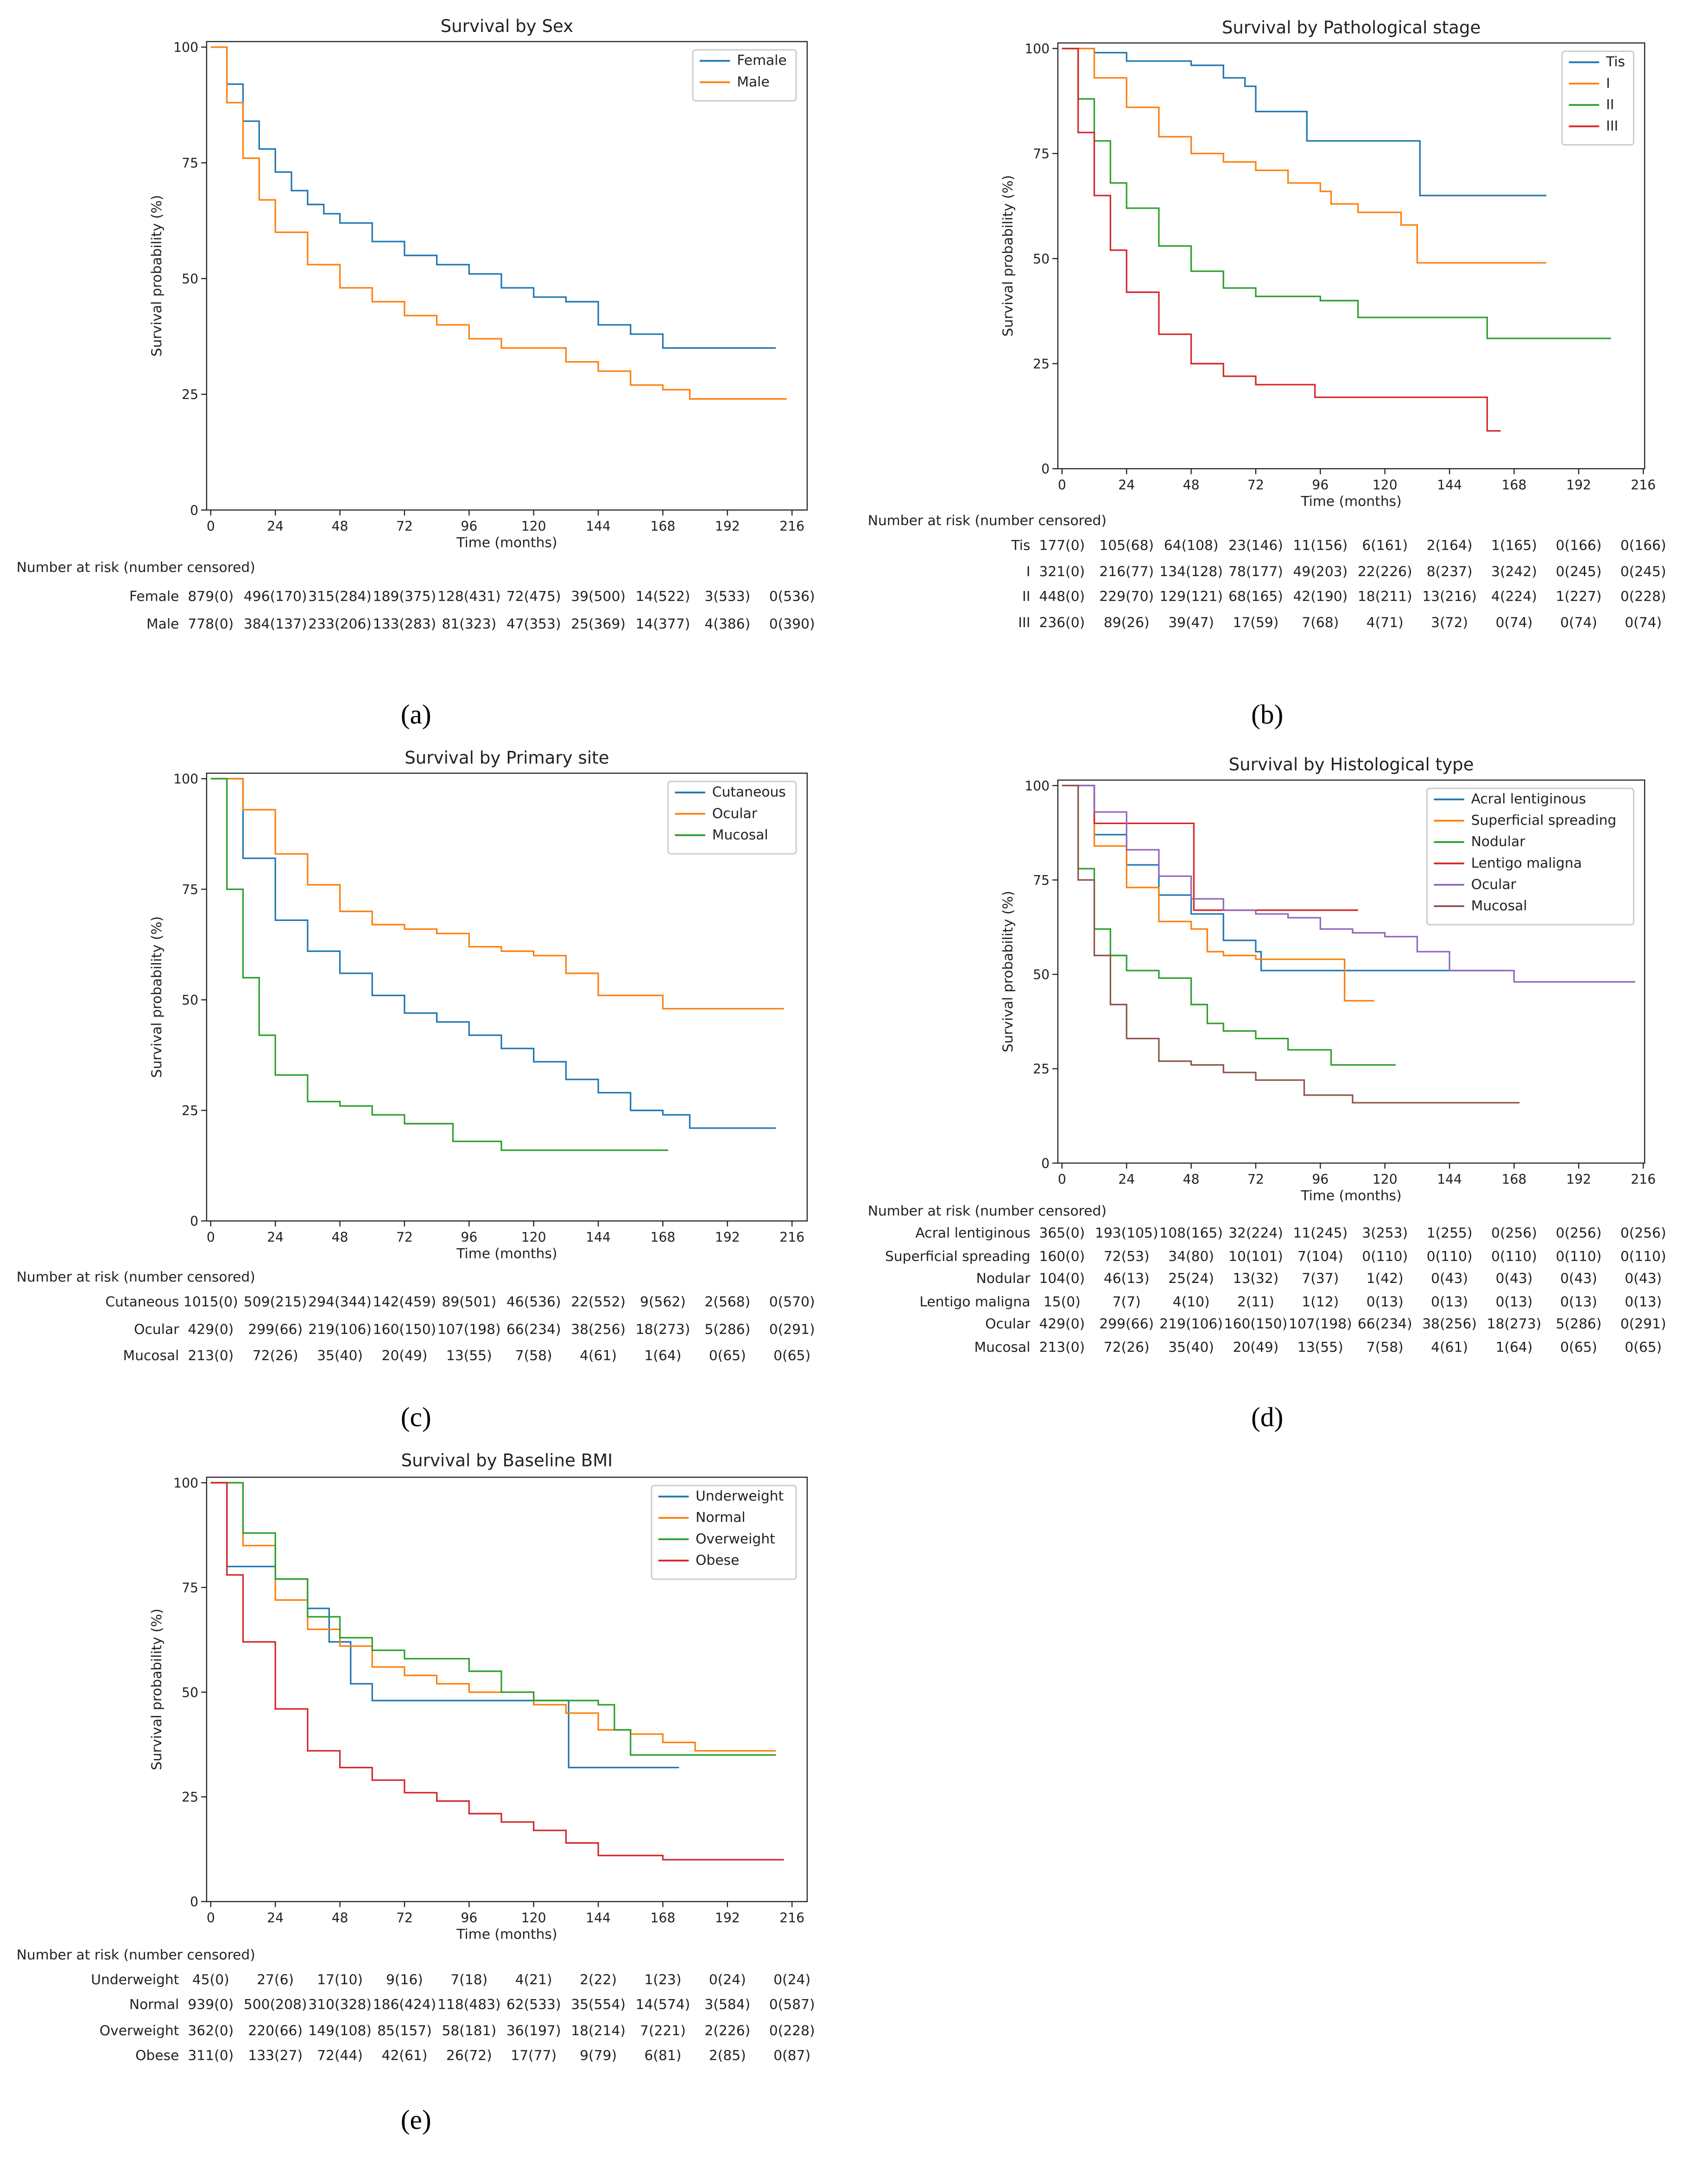 The image size is (1708, 2165). What do you see at coordinates (735, 814) in the screenshot?
I see `legend-label: Ocular` at bounding box center [735, 814].